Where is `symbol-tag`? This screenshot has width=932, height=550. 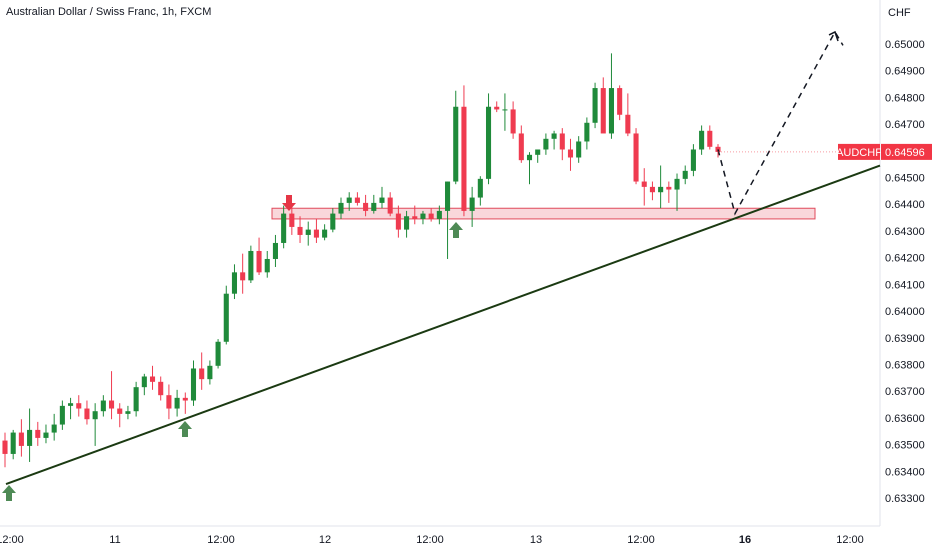
symbol-tag is located at coordinates (859, 151).